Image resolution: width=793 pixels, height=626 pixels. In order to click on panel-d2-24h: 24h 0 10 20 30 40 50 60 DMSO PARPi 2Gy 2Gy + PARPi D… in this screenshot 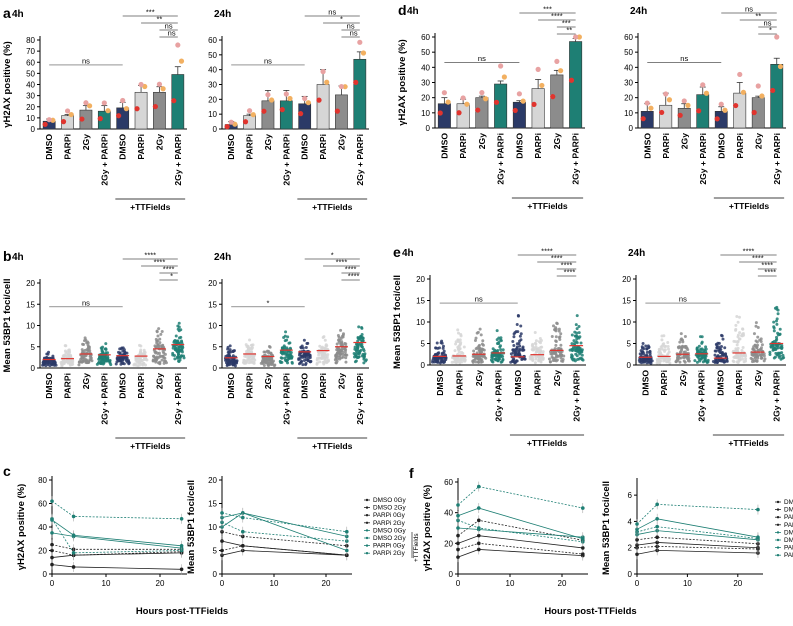, I will do `click(705, 108)`.